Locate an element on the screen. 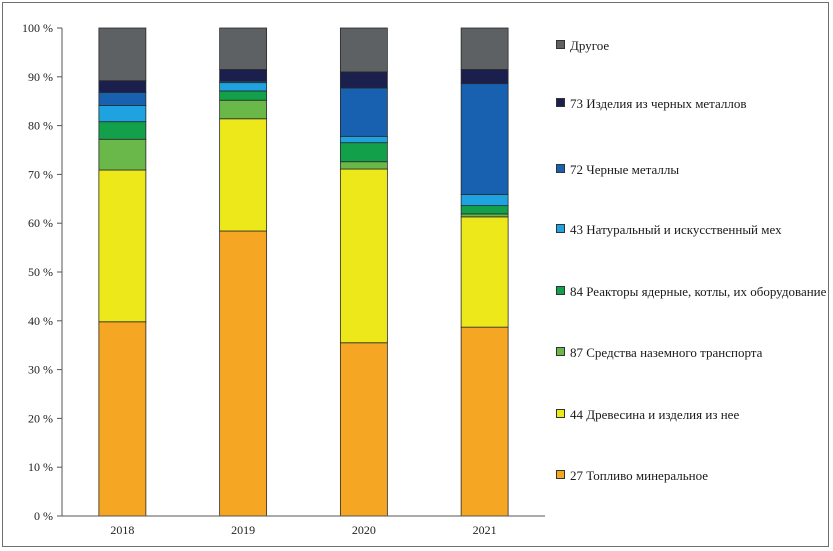 This screenshot has height=551, width=833. bar-2018 is located at coordinates (122, 272).